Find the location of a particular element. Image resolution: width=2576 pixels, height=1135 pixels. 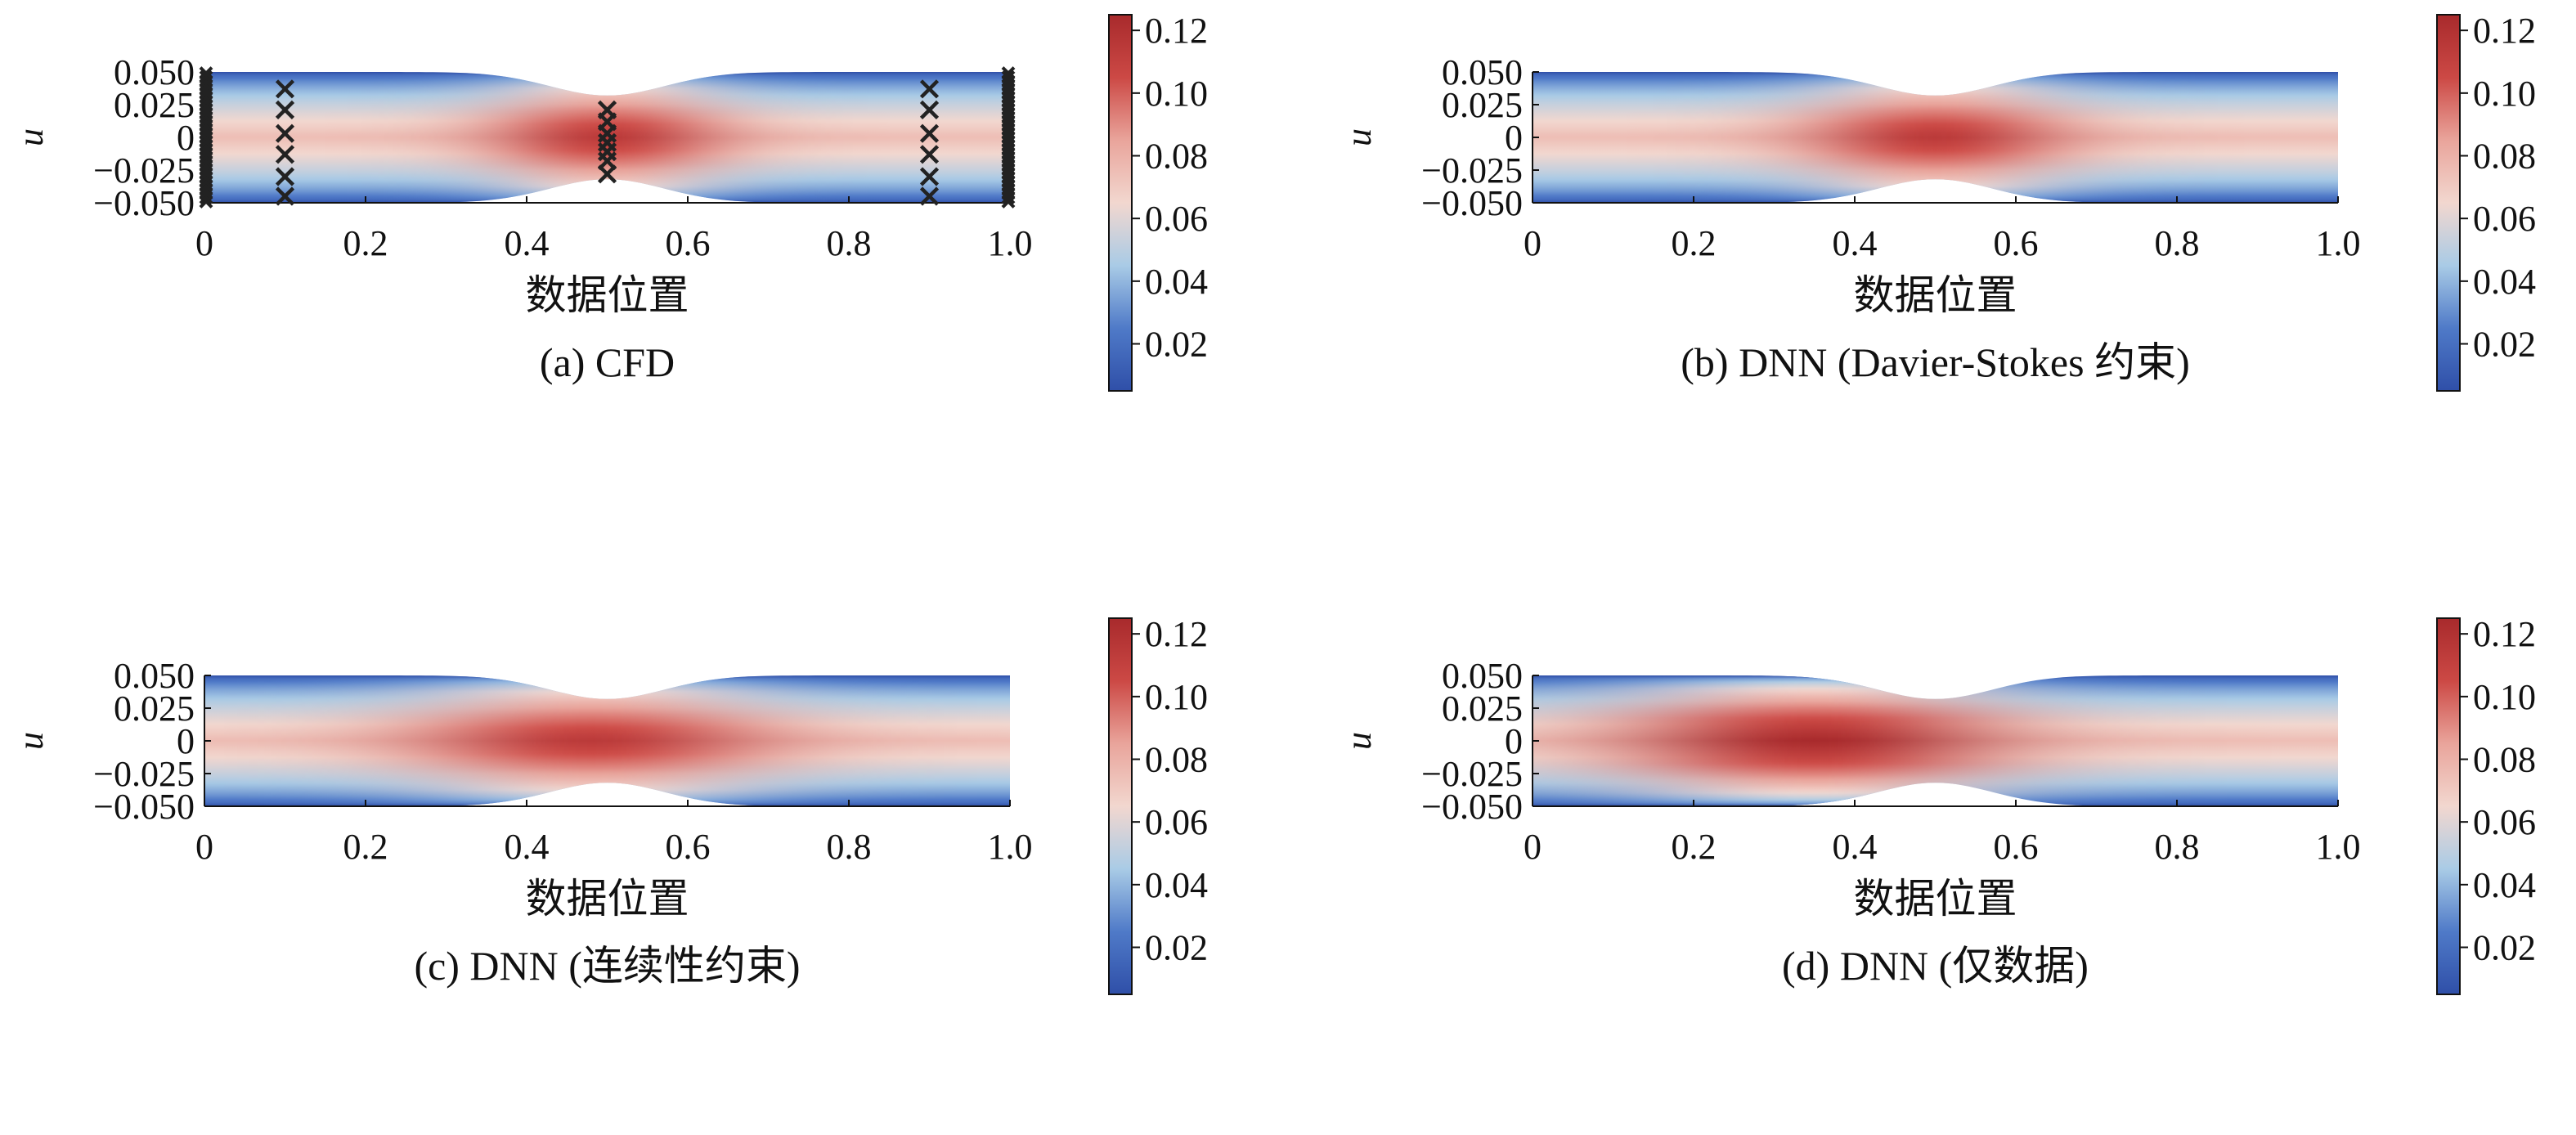

panel-caption: (c) DNN (连续性约束) is located at coordinates (607, 966).